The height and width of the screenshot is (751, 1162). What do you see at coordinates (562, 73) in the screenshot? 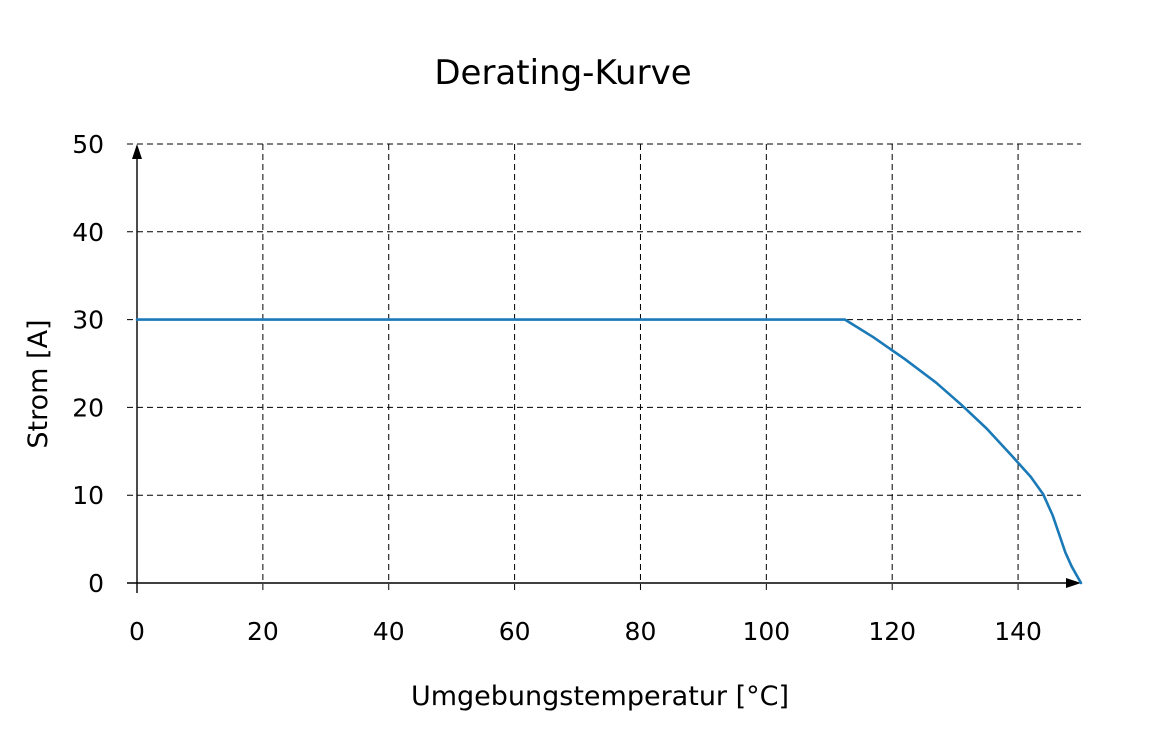
I see `chart-title: Derating-Kurve` at bounding box center [562, 73].